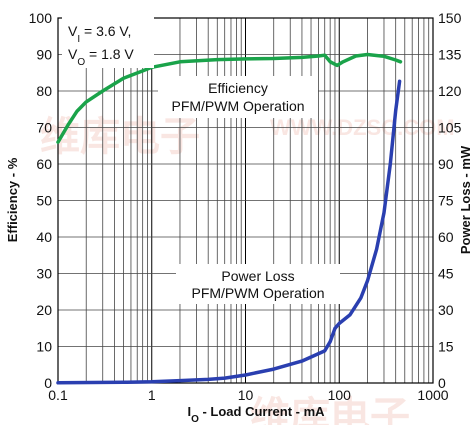 This screenshot has height=425, width=476. What do you see at coordinates (152, 395) in the screenshot?
I see `x-tick-label: 1` at bounding box center [152, 395].